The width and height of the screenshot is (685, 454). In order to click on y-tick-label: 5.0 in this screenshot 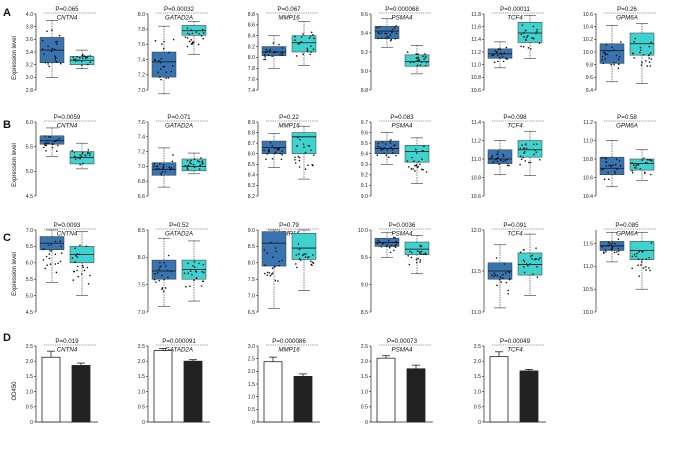, I will do `click(29, 296)`.